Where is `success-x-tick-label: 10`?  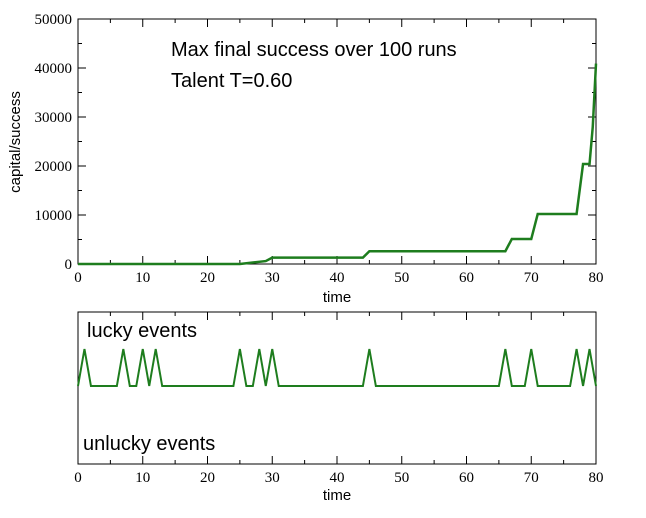 success-x-tick-label: 10 is located at coordinates (142, 278).